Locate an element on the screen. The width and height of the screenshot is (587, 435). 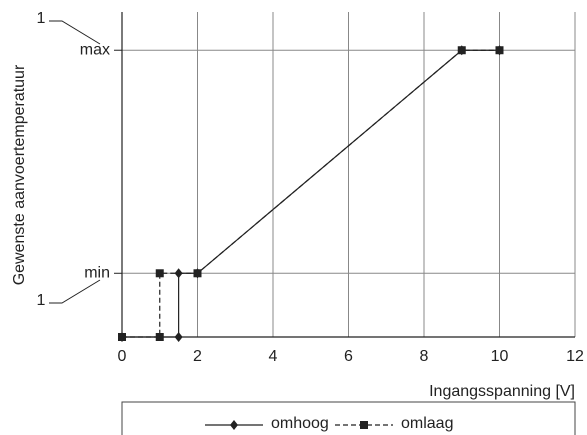
x-tick-label: 4 is located at coordinates (273, 356).